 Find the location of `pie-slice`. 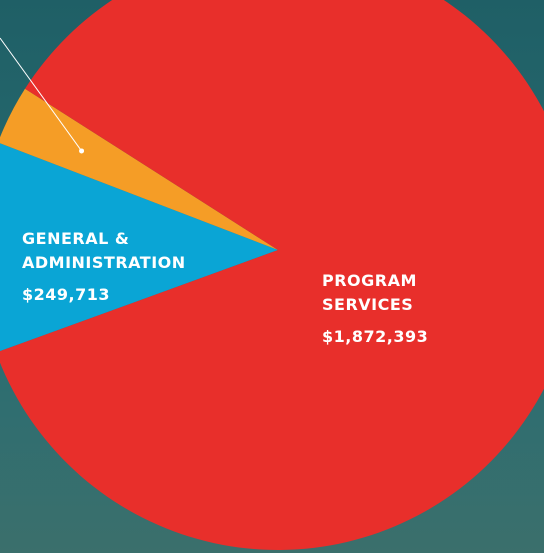

pie-slice is located at coordinates (139, 169).